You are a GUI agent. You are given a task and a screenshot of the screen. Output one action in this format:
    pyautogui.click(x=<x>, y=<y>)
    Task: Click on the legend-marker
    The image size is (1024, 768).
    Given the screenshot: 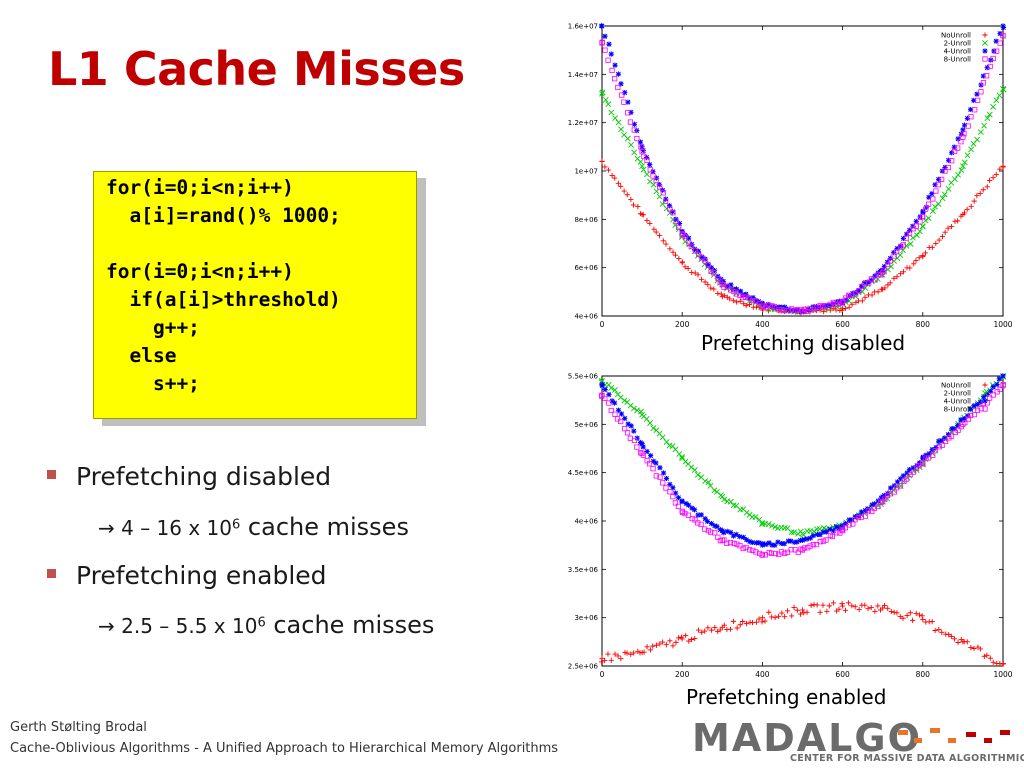 What is the action you would take?
    pyautogui.click(x=985, y=401)
    